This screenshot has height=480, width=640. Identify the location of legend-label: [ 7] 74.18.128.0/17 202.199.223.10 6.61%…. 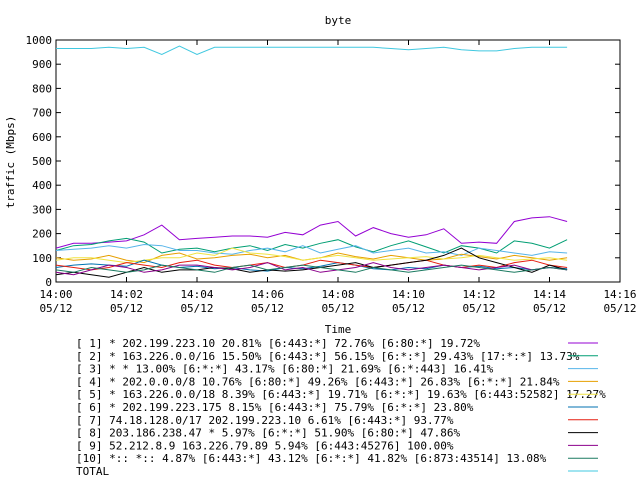
(265, 420).